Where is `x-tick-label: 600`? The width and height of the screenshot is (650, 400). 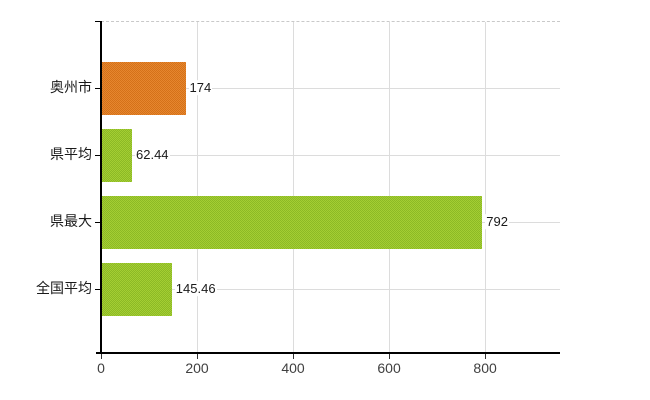 x-tick-label: 600 is located at coordinates (389, 368).